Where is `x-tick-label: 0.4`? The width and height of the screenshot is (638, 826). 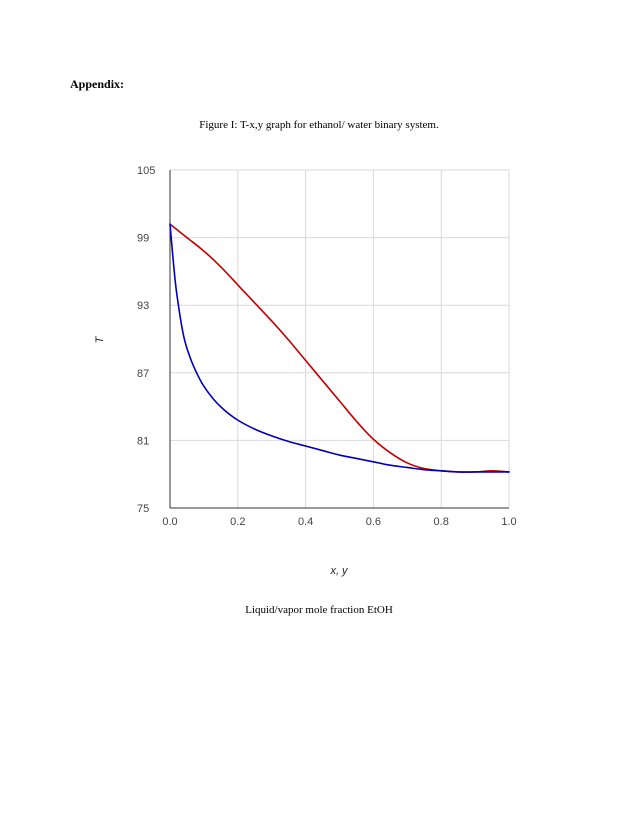 x-tick-label: 0.4 is located at coordinates (305, 522).